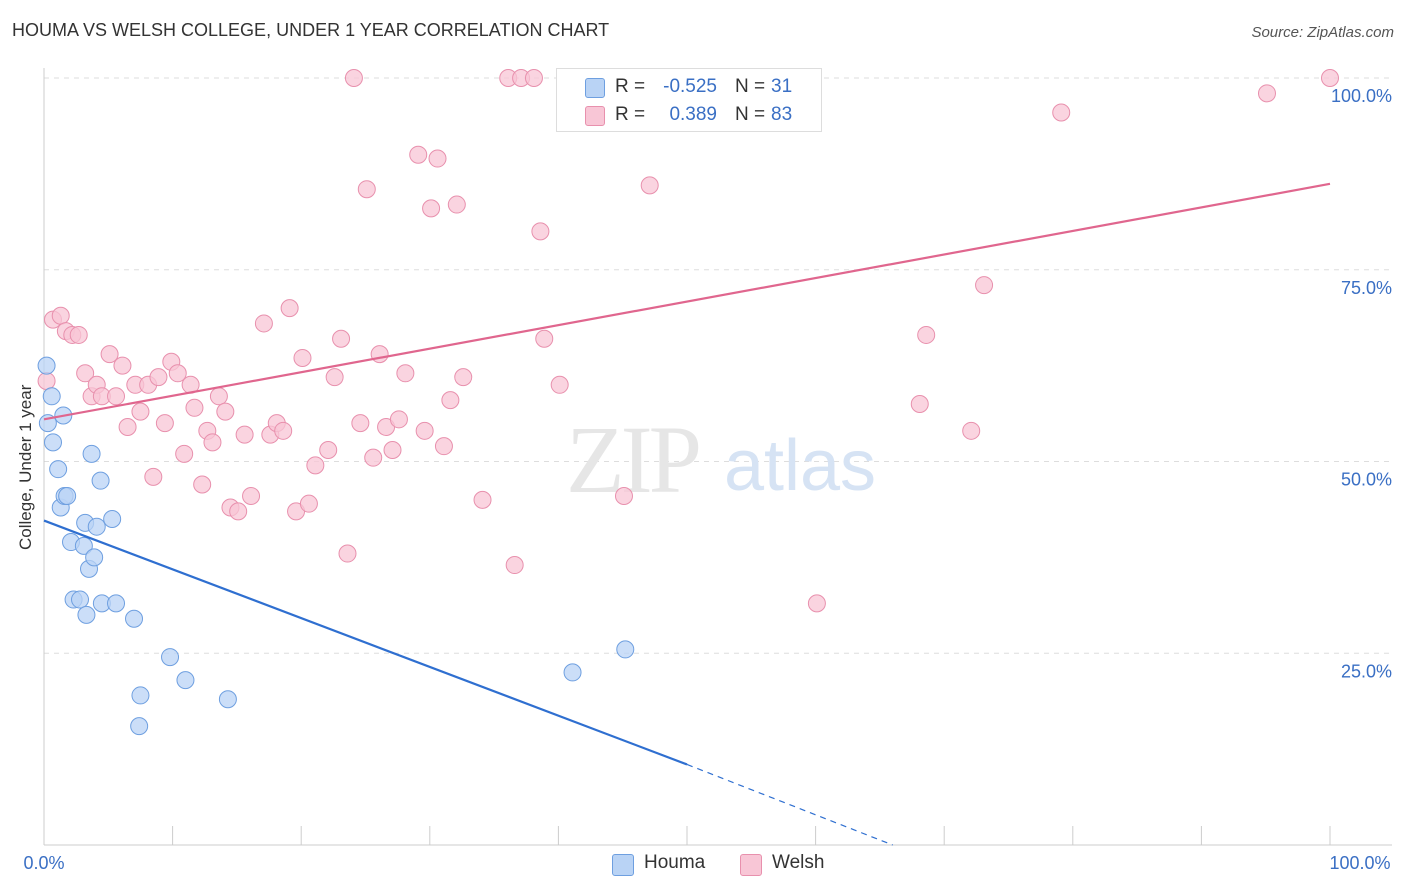 The image size is (1406, 892). Describe the element at coordinates (1322, 32) in the screenshot. I see `source-label: Source: ZipAtlas.com` at that location.